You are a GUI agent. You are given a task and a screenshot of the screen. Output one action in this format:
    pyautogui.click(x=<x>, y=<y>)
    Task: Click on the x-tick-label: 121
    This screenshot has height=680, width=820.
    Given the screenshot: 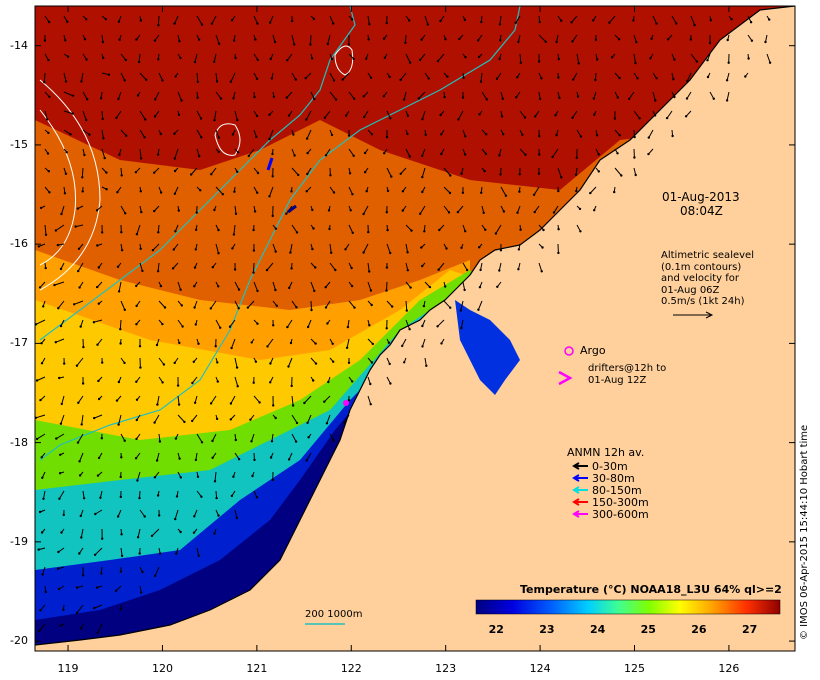 What is the action you would take?
    pyautogui.click(x=257, y=668)
    